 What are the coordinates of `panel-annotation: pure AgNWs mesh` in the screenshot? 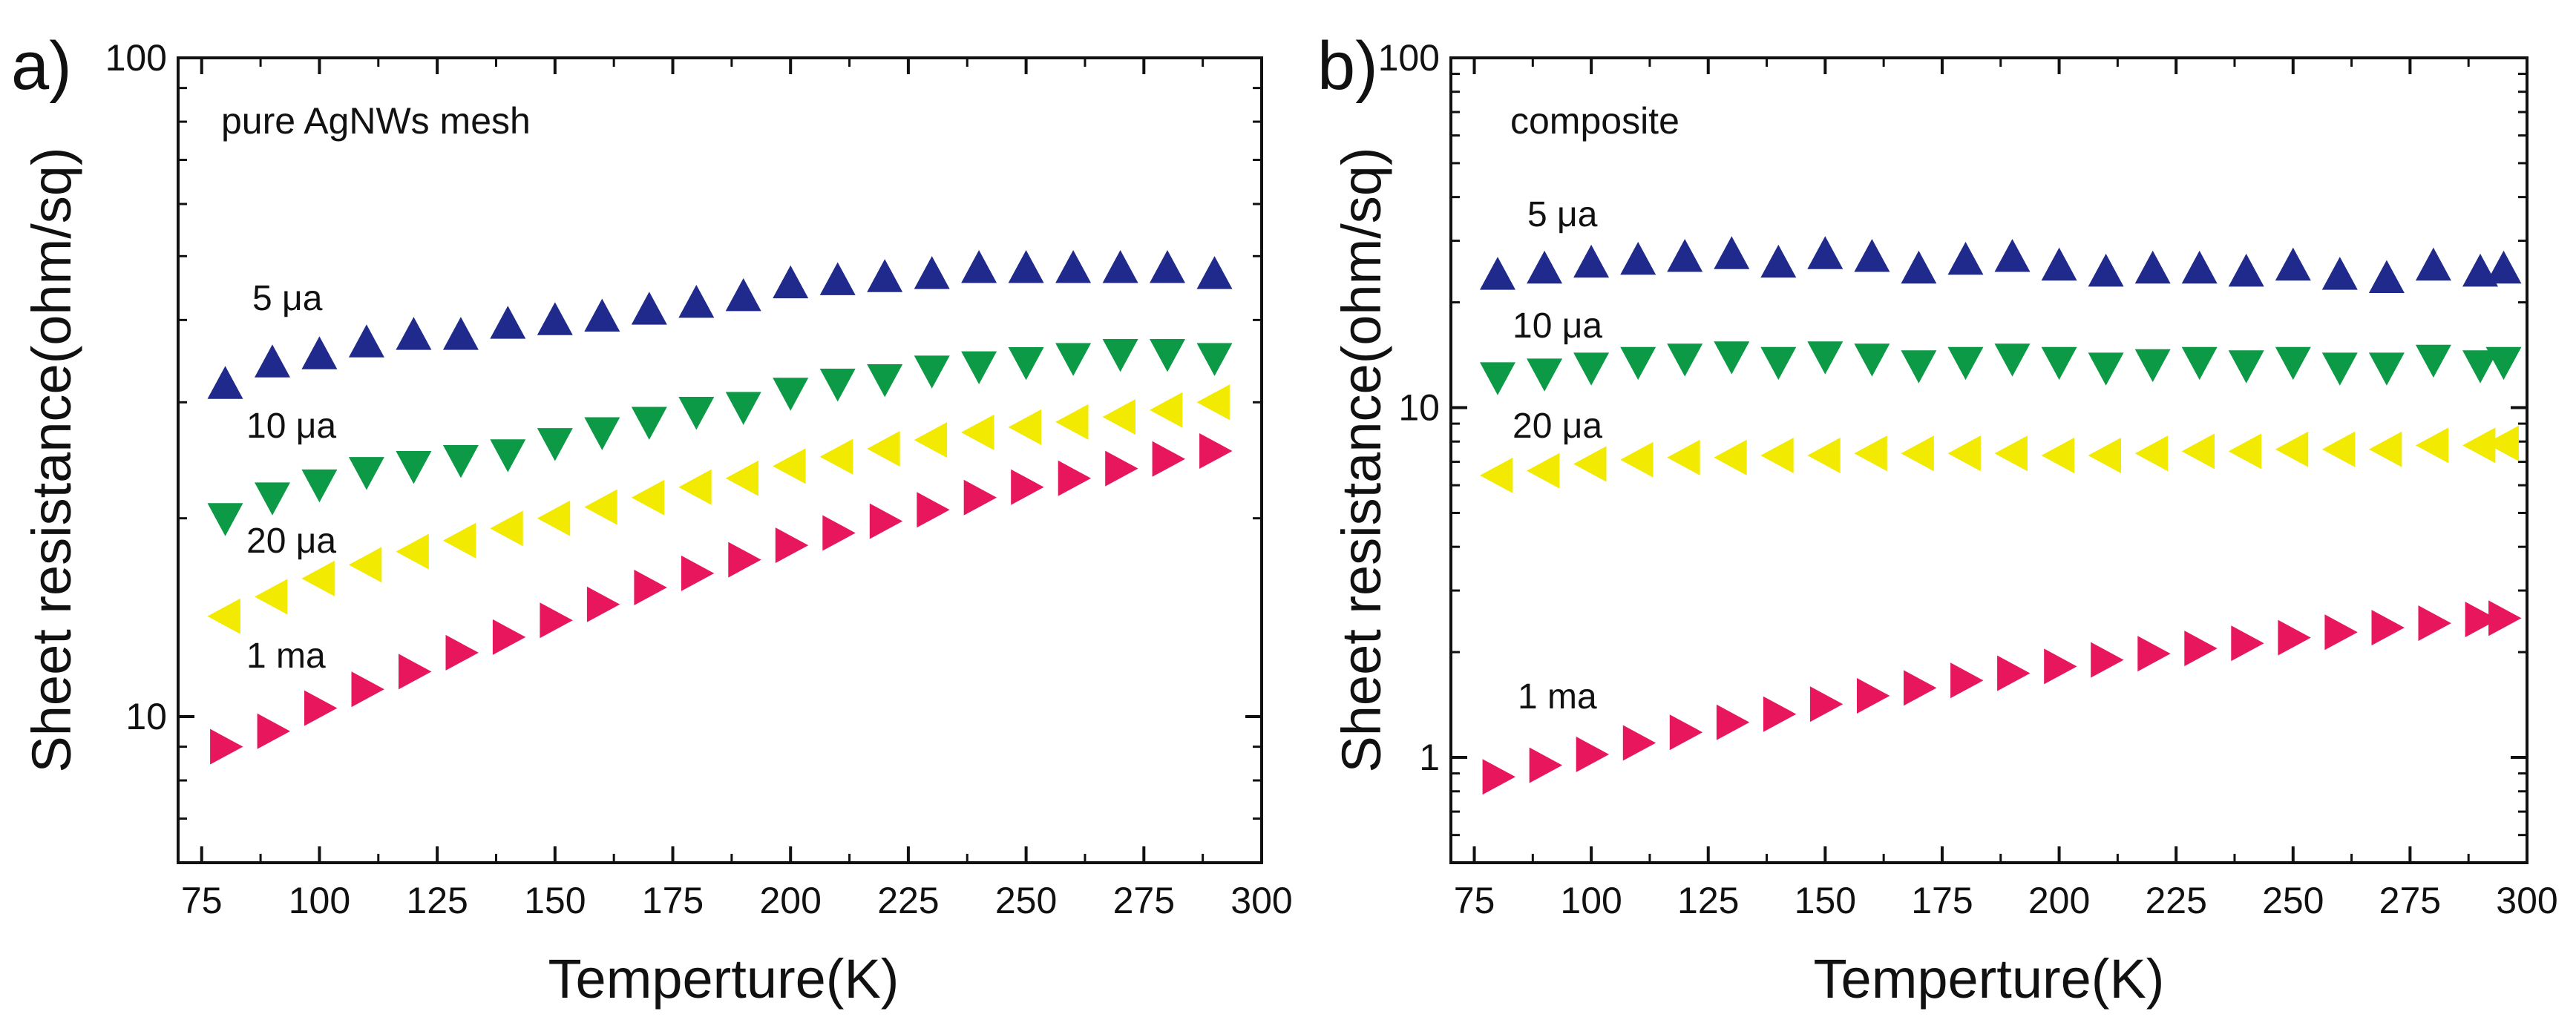 It's located at (376, 121).